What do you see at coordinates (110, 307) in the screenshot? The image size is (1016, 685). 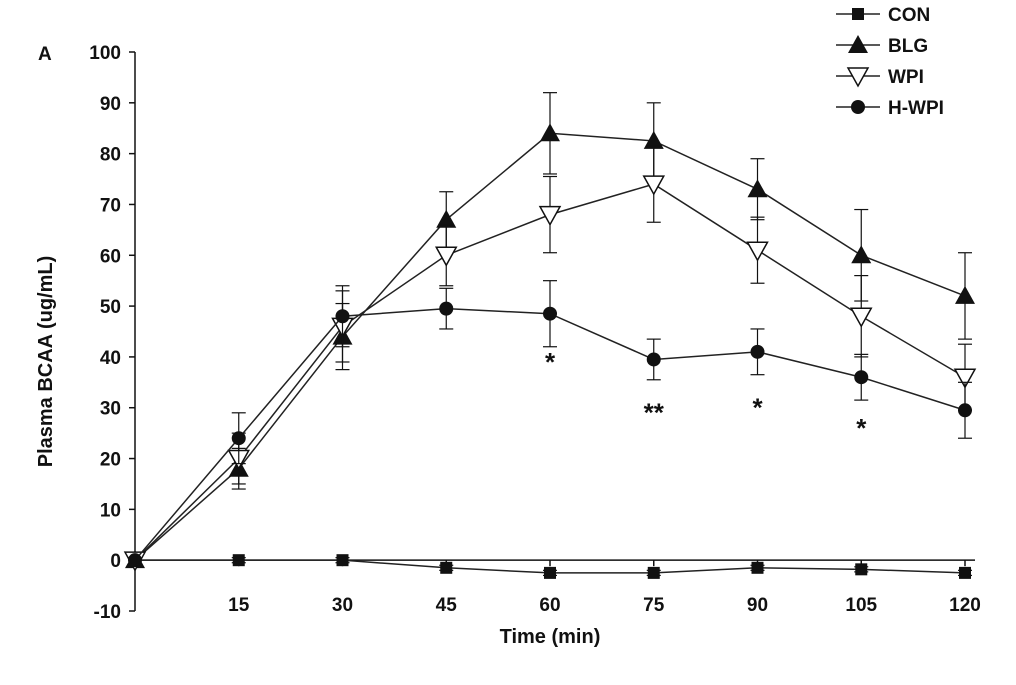 I see `y-tick-label: 50` at bounding box center [110, 307].